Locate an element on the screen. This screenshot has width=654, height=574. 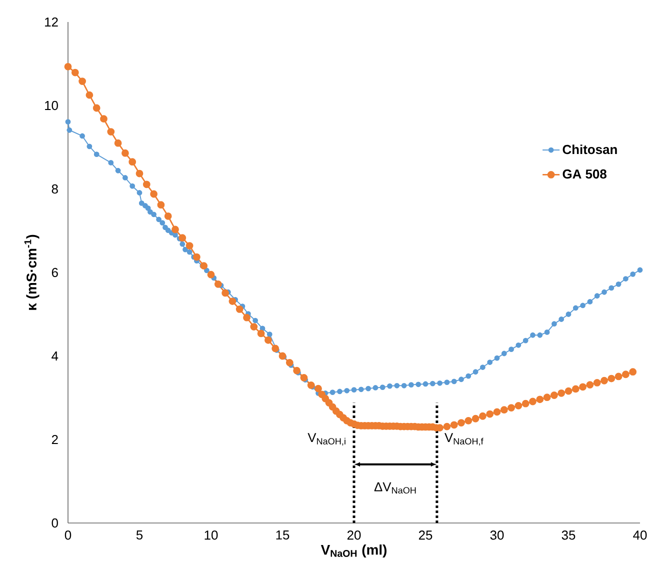
x-tick-label: 15 is located at coordinates (283, 535).